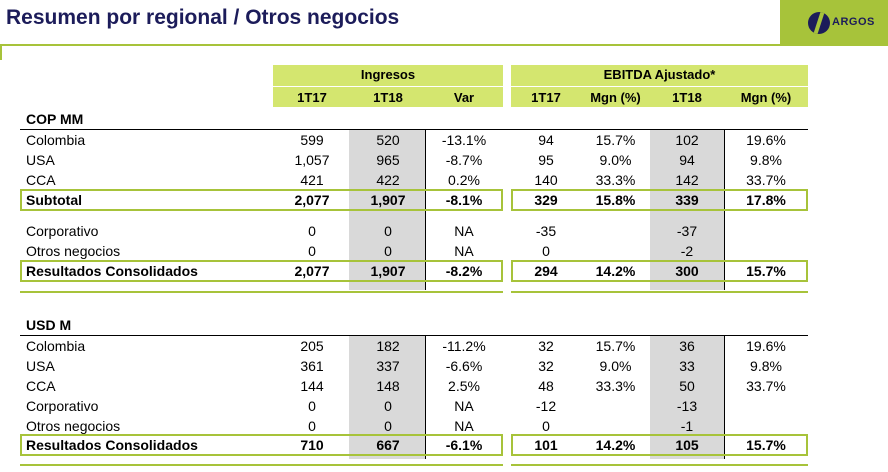  I want to click on row-label: Corporativo, so click(62, 406).